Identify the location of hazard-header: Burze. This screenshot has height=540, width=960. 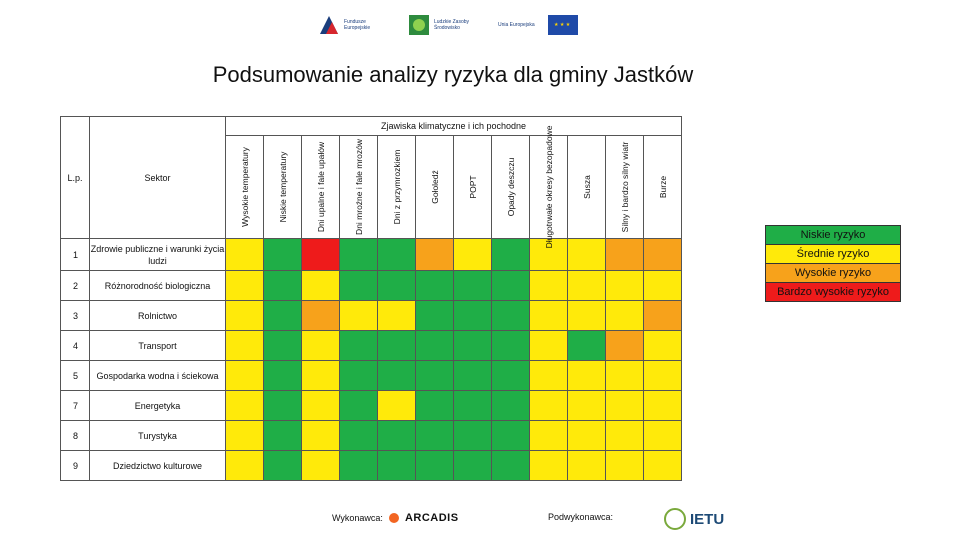
(662, 187).